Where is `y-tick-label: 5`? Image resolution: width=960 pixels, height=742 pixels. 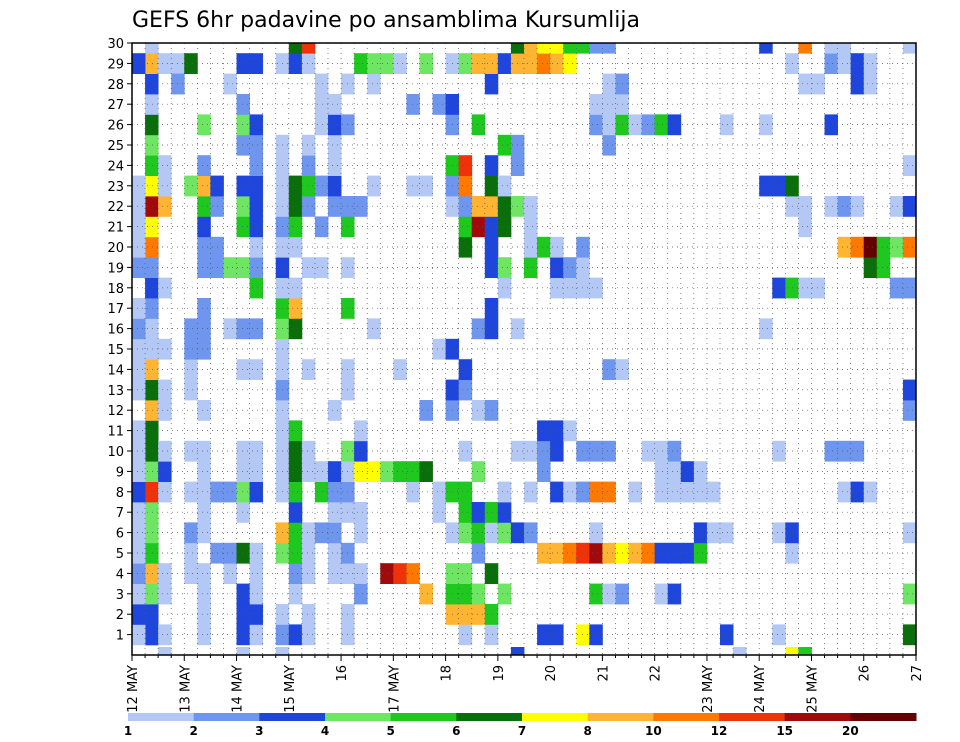 y-tick-label: 5 is located at coordinates (120, 554).